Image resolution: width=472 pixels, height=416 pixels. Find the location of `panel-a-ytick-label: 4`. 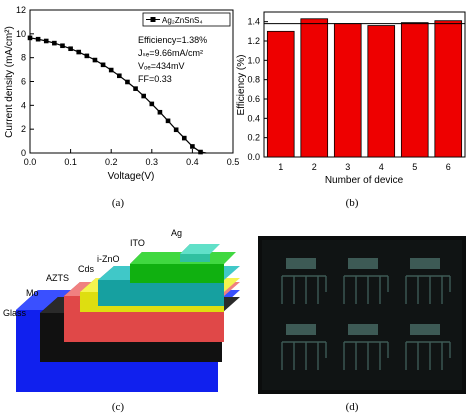

panel-a-ytick-label: 4 is located at coordinates (23, 105).